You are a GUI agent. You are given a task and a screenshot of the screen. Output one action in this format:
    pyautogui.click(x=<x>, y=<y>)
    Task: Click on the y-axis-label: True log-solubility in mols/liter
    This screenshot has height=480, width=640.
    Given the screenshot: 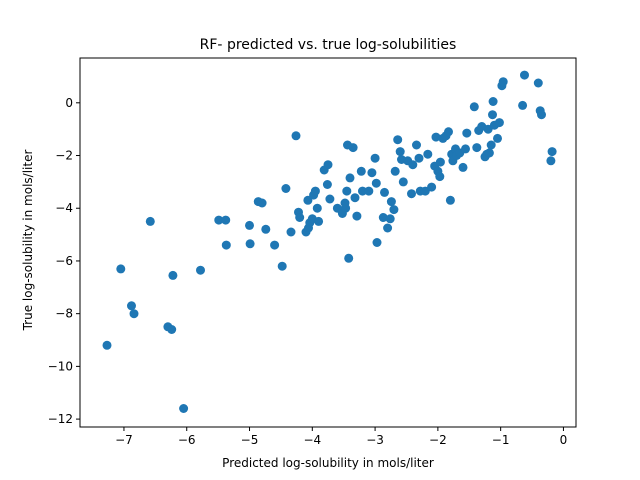 What is the action you would take?
    pyautogui.click(x=28, y=241)
    